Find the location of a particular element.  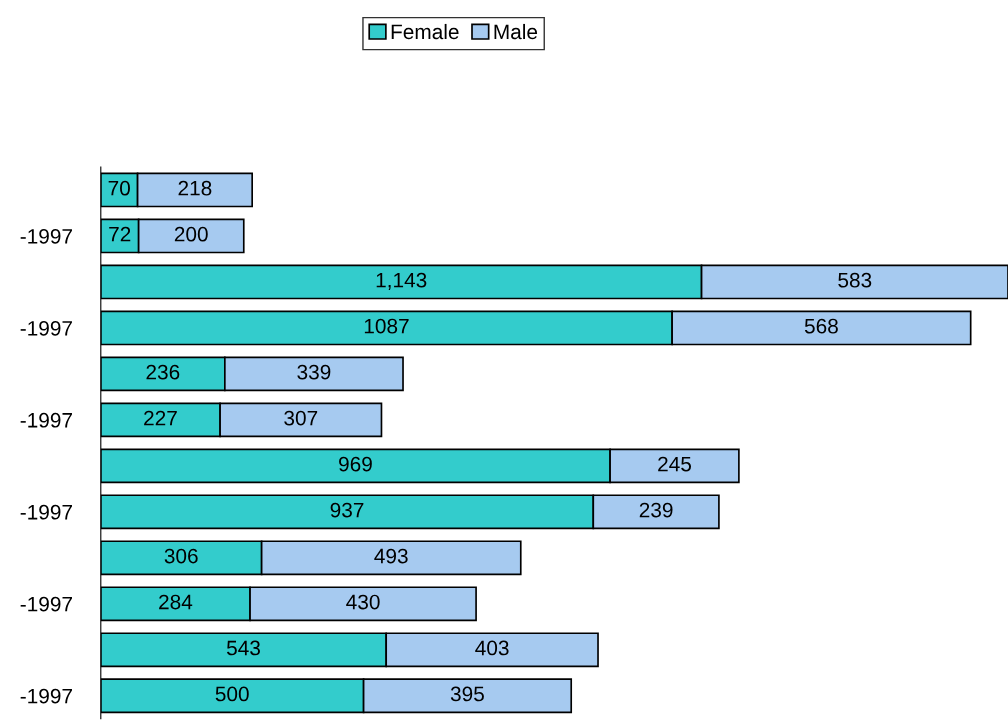

legend-label: Female is located at coordinates (425, 31).